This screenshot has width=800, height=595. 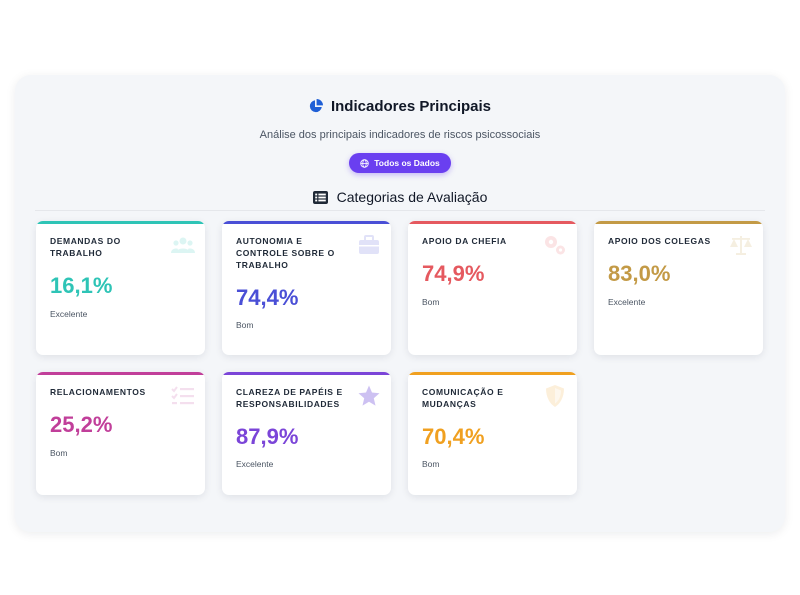 I want to click on all-data-filter-button: Todos os Dados, so click(x=400, y=163).